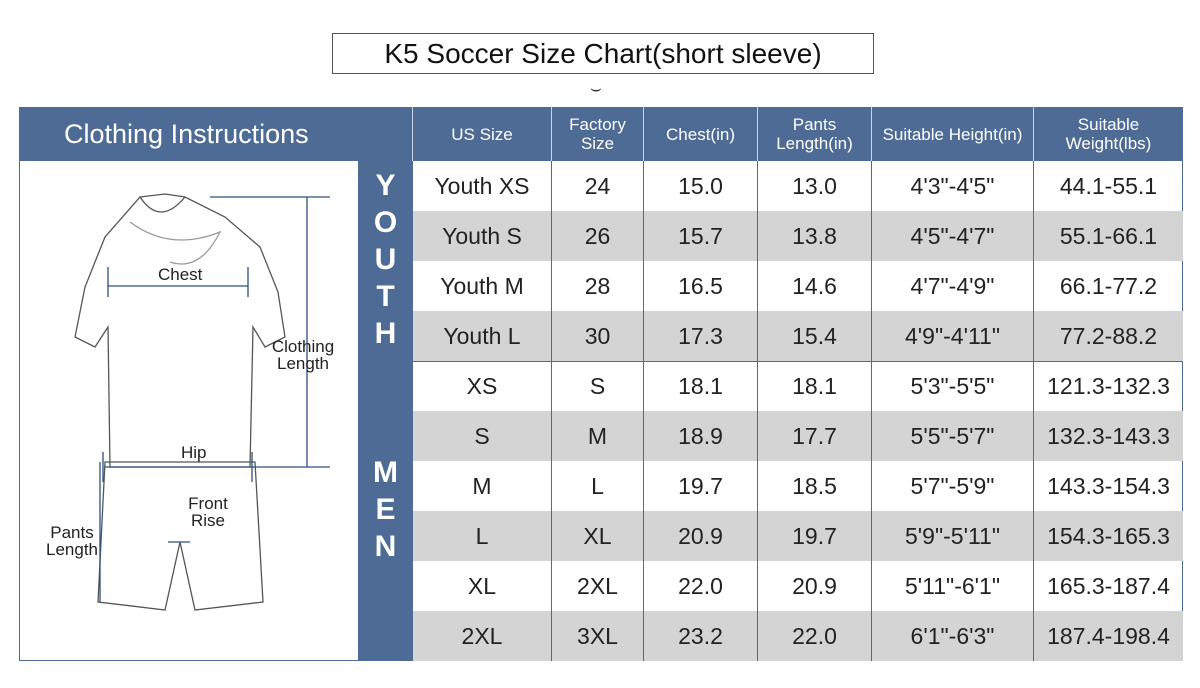 The height and width of the screenshot is (688, 1200). I want to click on table-cell: 187.4-198.4, so click(1108, 636).